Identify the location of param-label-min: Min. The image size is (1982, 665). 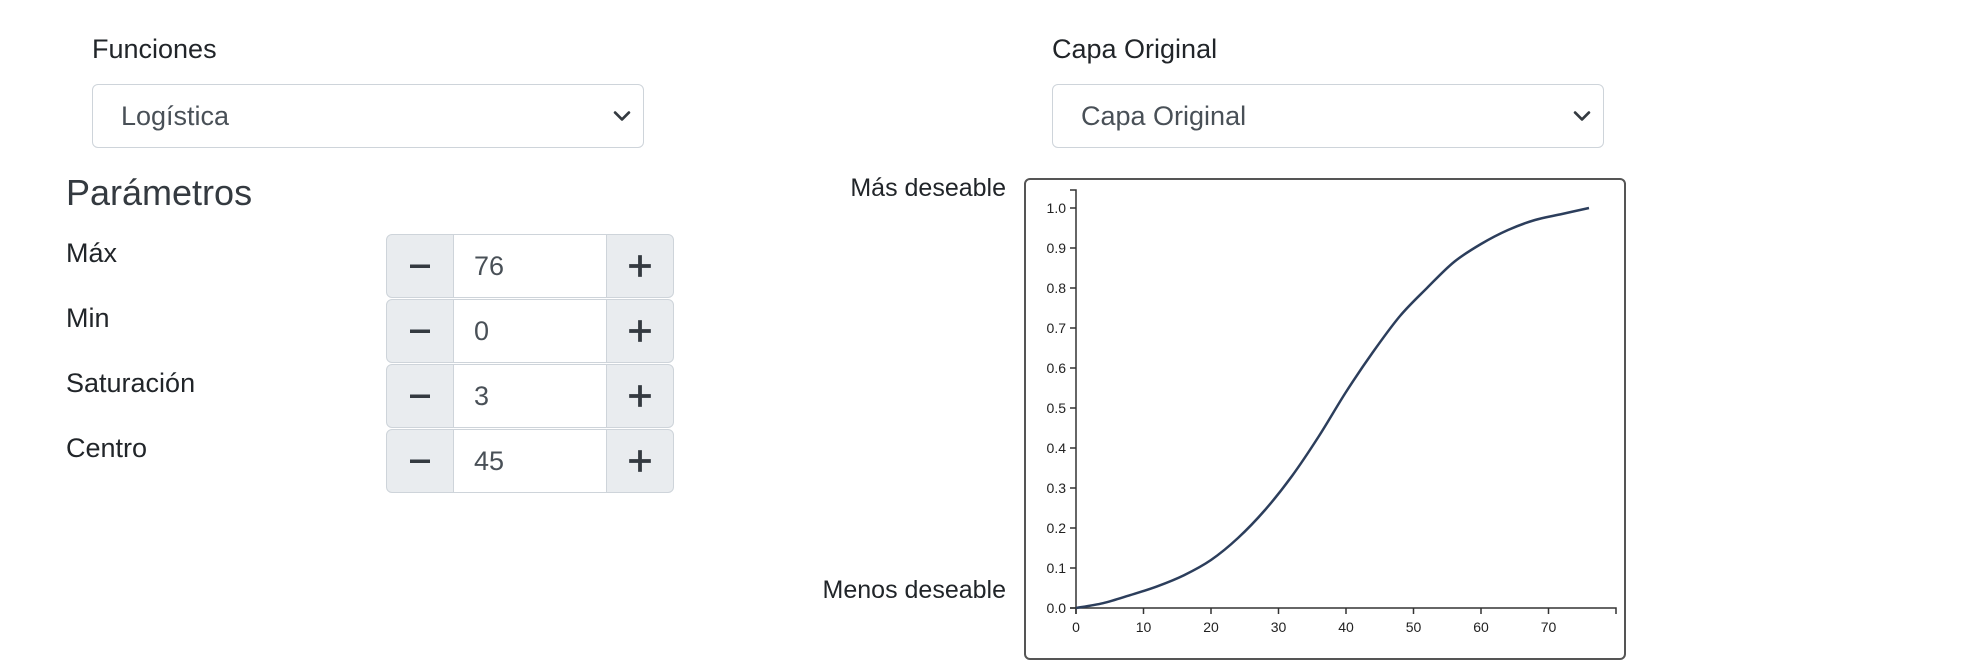
(88, 318).